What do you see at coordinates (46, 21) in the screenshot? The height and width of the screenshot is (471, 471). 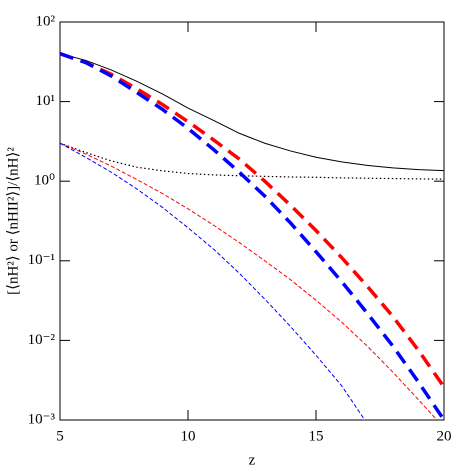 I see `y-tick-label: 10²` at bounding box center [46, 21].